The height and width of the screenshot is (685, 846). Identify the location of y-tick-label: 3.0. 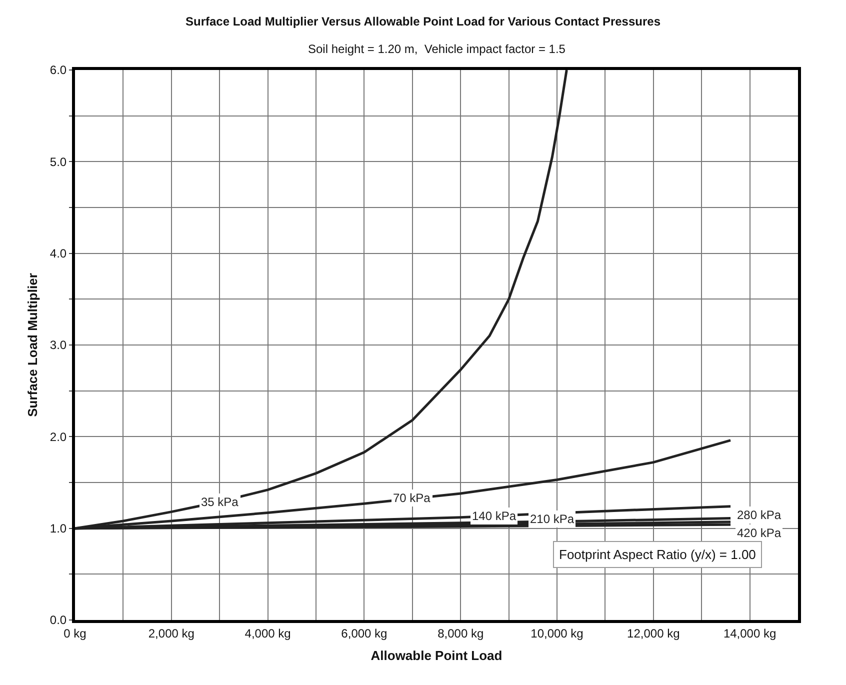
(58, 345).